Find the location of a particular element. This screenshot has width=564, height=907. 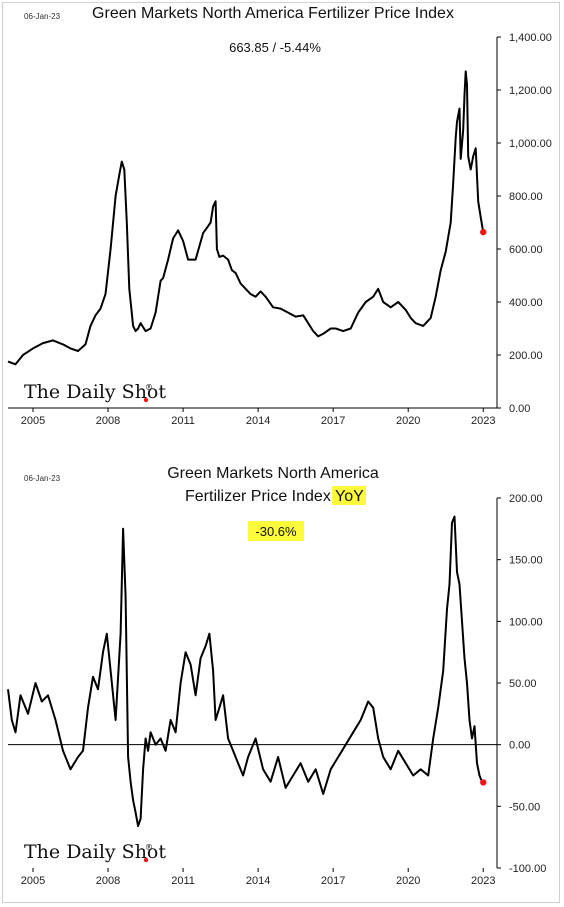

title-highlight is located at coordinates (349, 495).